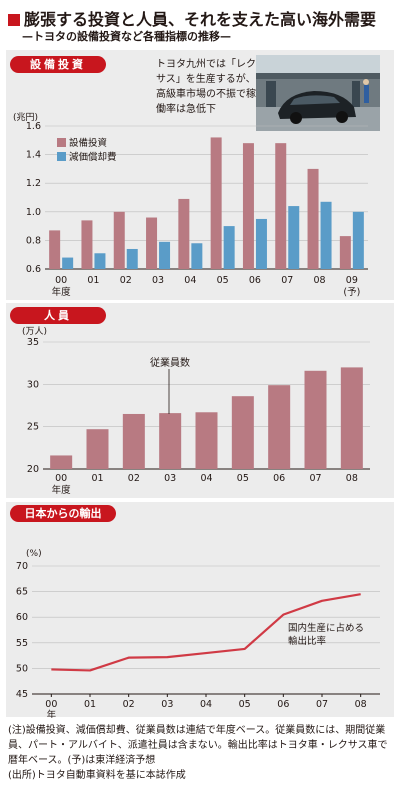 Image resolution: width=400 pixels, height=801 pixels. What do you see at coordinates (206, 632) in the screenshot?
I see `export-ratio-line` at bounding box center [206, 632].